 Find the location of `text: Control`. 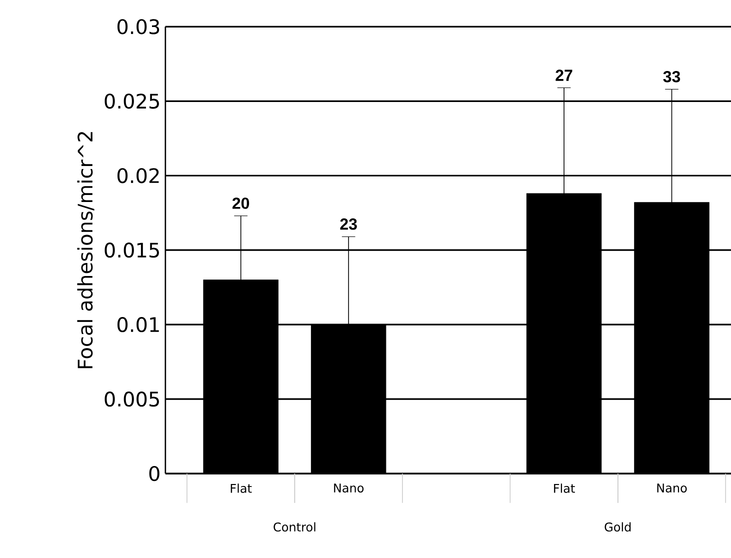

text: Control is located at coordinates (295, 527).